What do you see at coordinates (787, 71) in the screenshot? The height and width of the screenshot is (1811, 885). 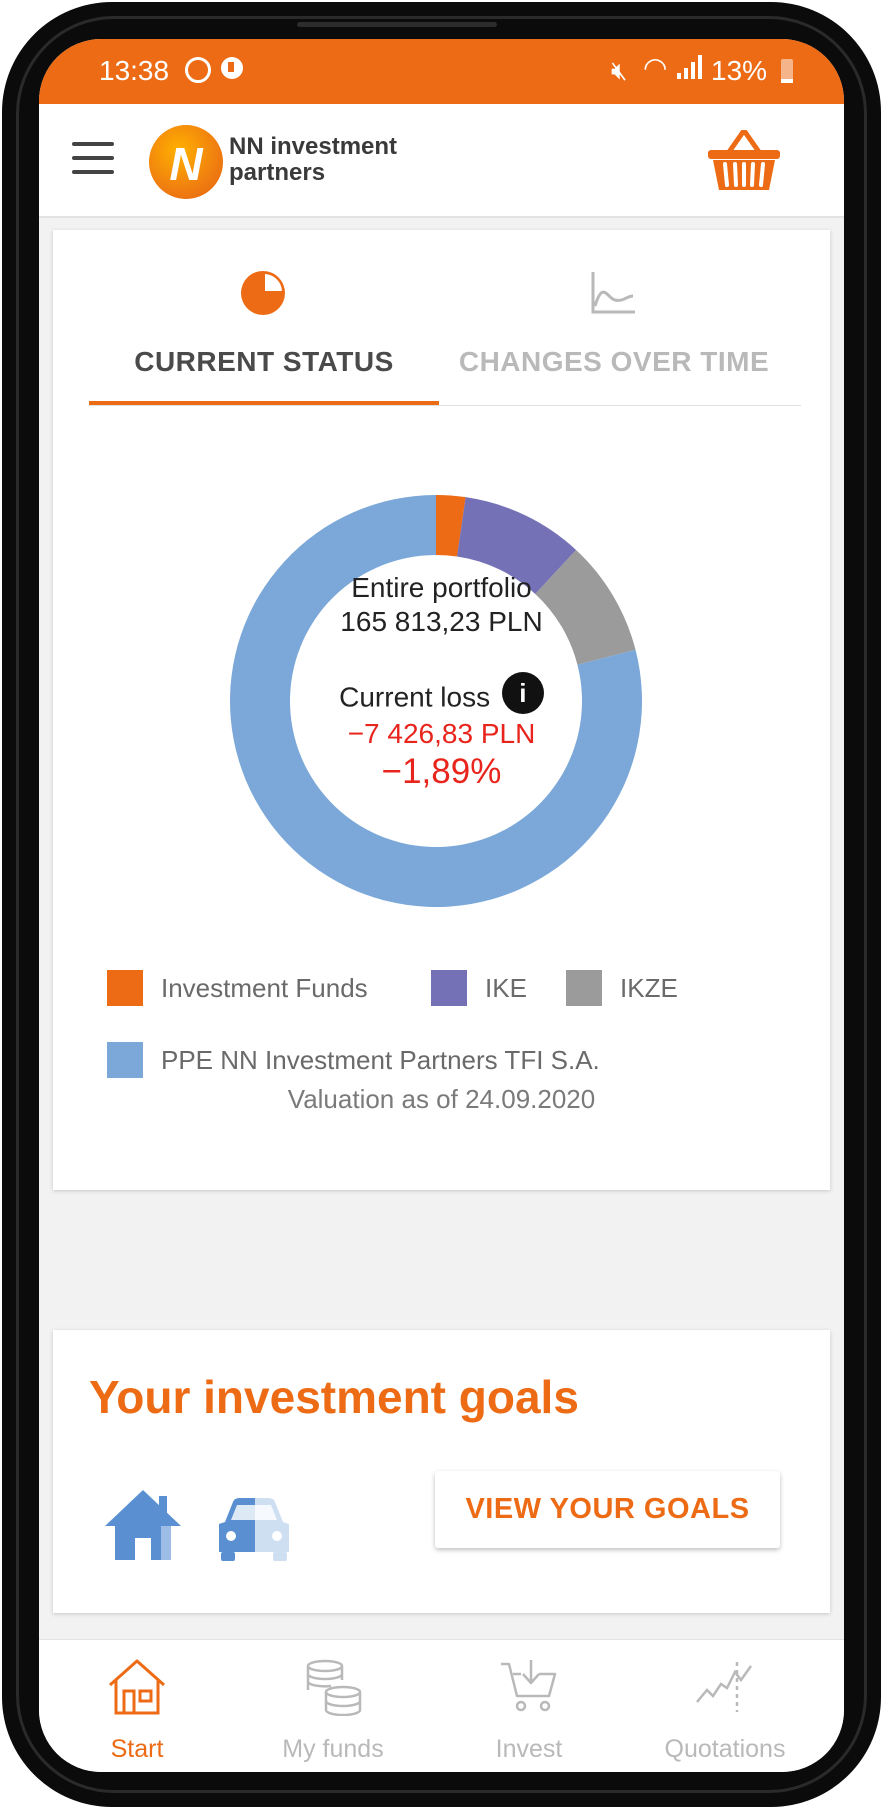 I see `battery-icon` at bounding box center [787, 71].